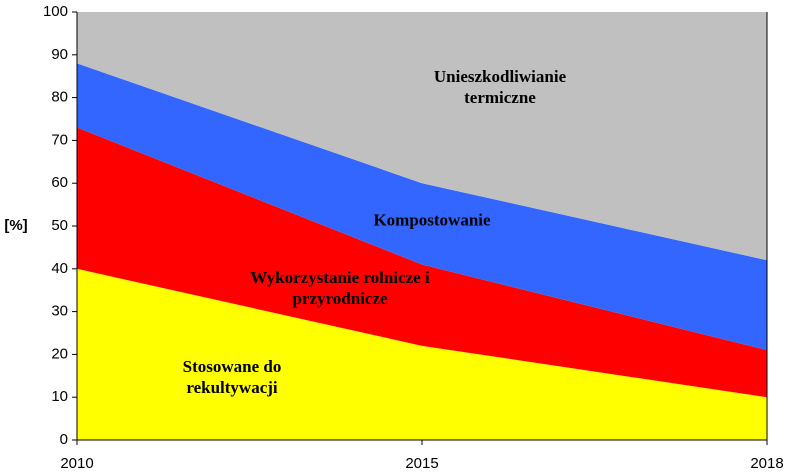 The image size is (788, 475). I want to click on x-tick-label: 2015, so click(421, 463).